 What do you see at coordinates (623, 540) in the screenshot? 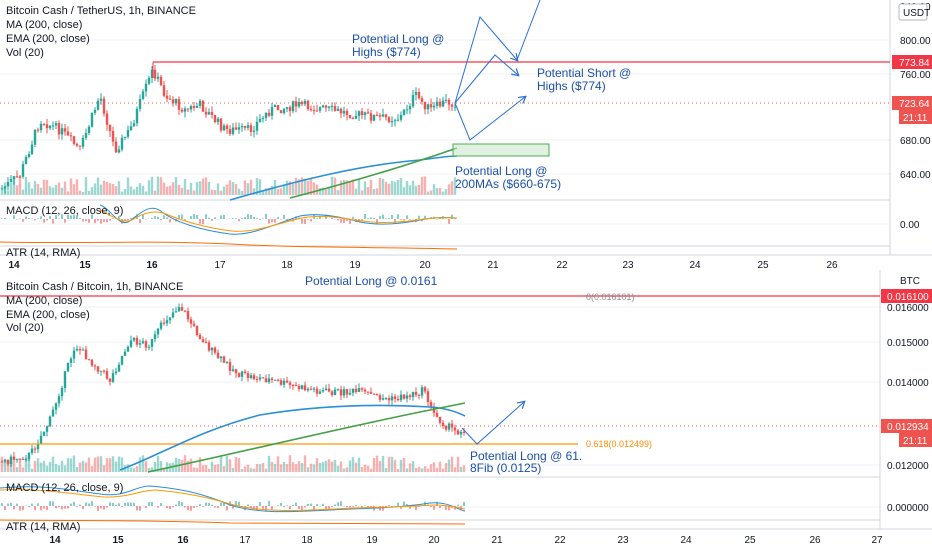
I see `time-axis-tick: 23` at bounding box center [623, 540].